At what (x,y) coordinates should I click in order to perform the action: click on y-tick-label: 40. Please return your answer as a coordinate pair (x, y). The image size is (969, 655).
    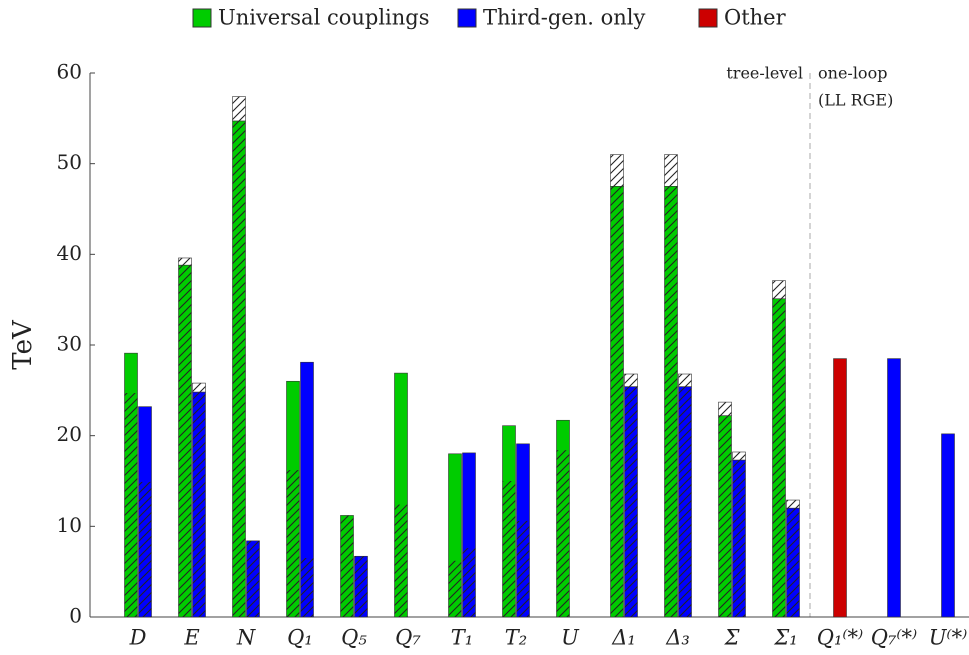
    Looking at the image, I should click on (69, 253).